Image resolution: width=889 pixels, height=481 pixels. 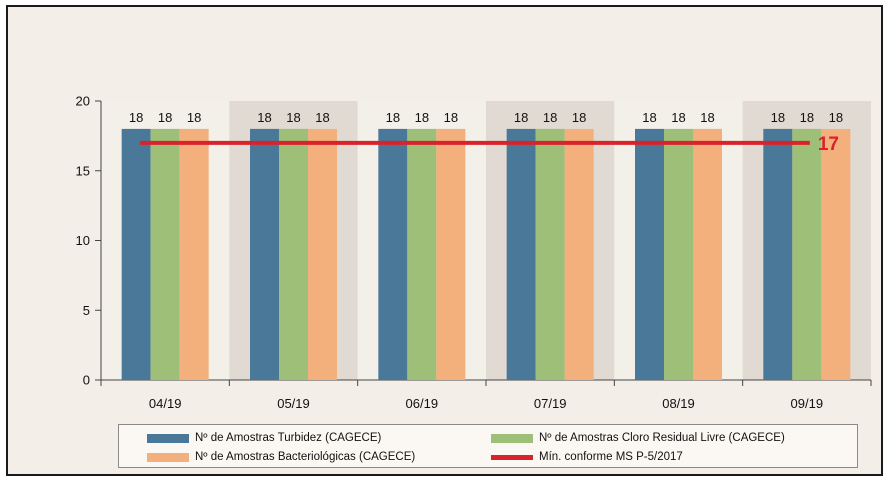 I want to click on legend-item-turbidez: Nº de Amostras Turbidez (CAGECE), so click(x=264, y=438).